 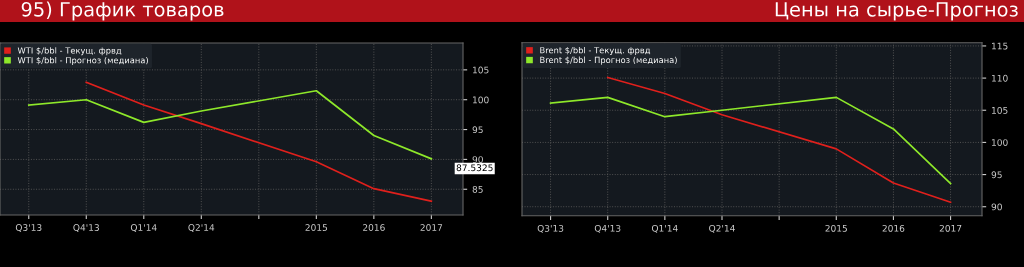 What do you see at coordinates (82, 60) in the screenshot?
I see `legend-label: WTI $/bbl - Прогноз (медиана)` at bounding box center [82, 60].